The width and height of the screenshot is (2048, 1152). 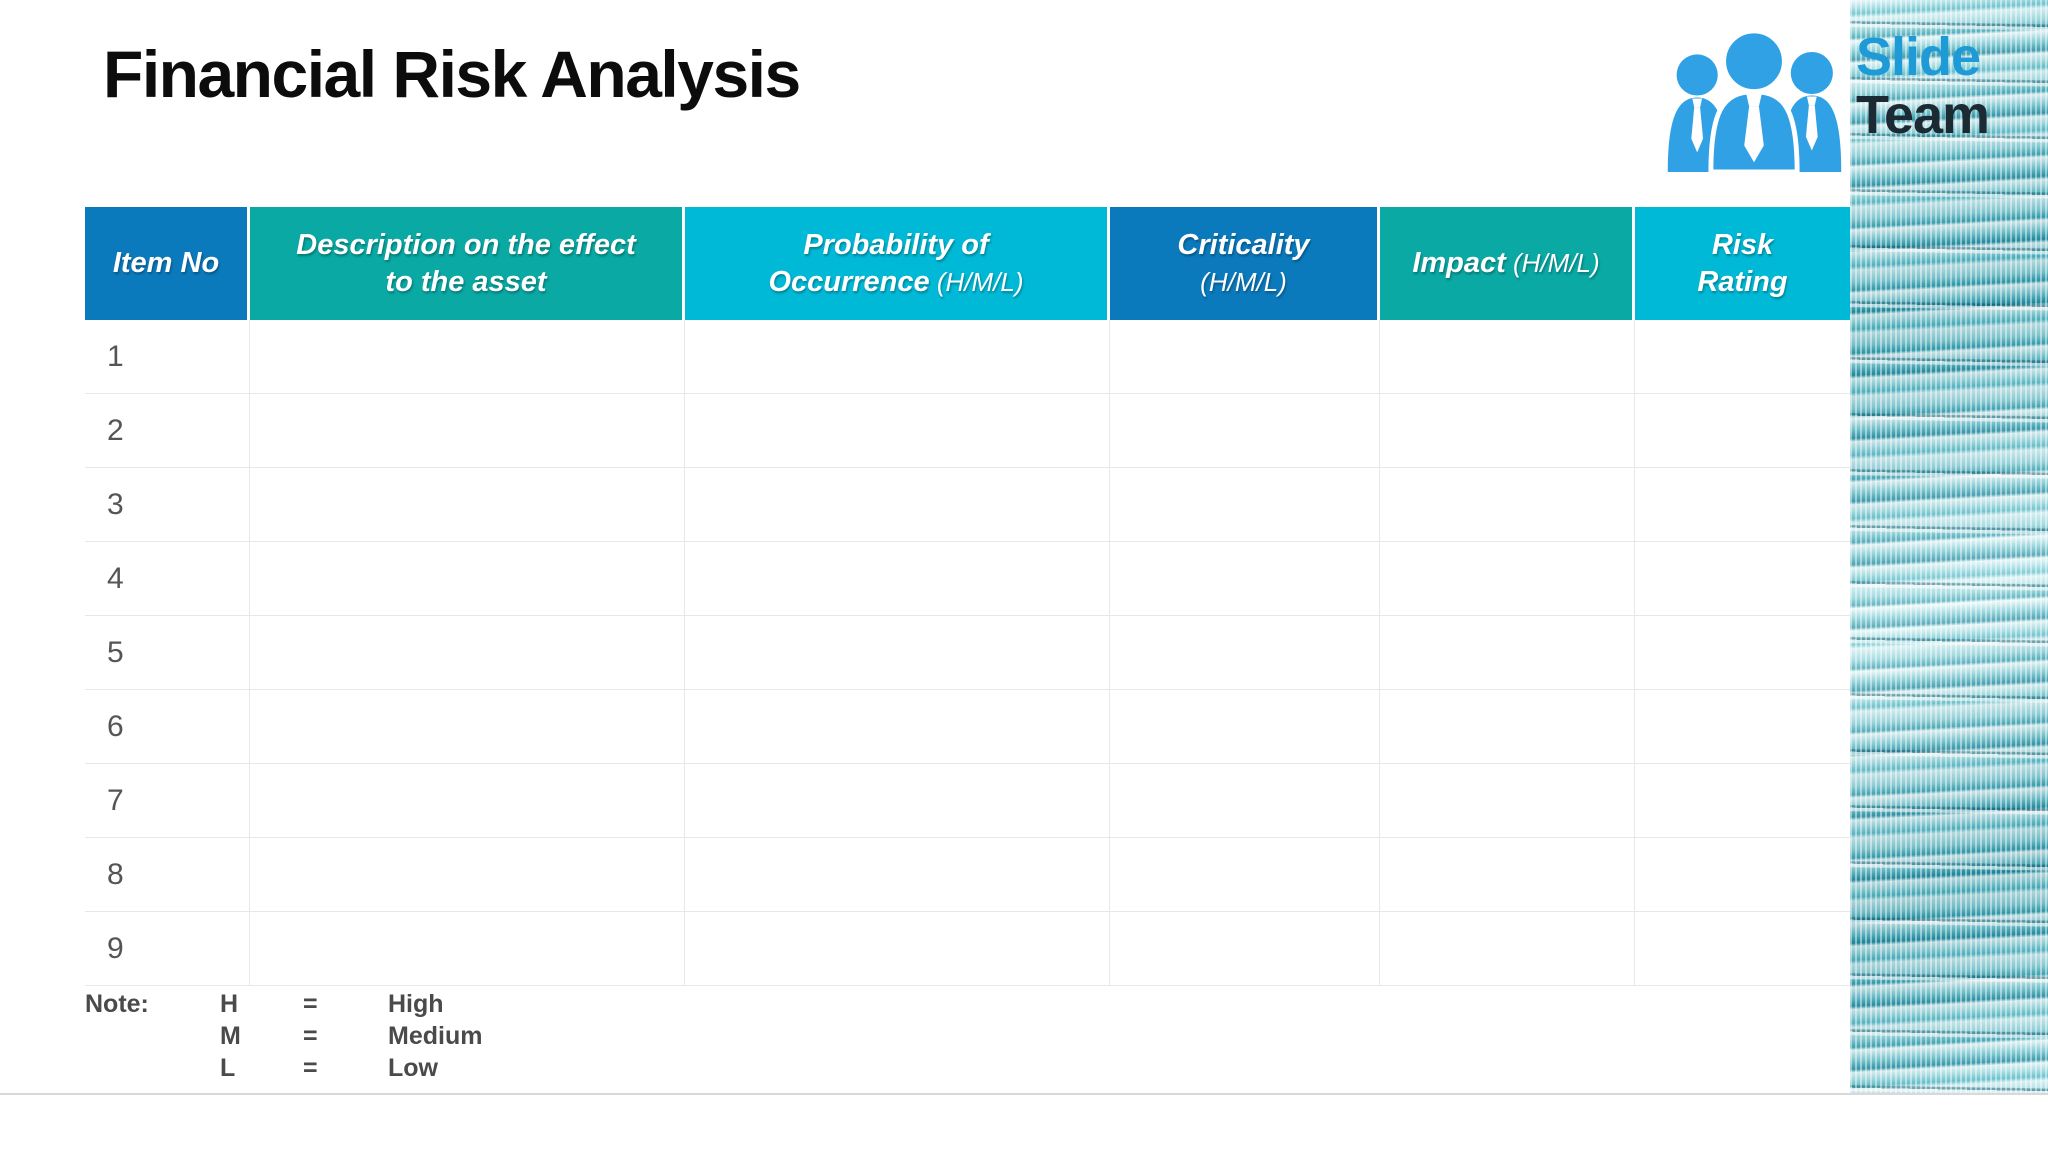 I want to click on item-no-cell: 4, so click(x=167, y=579).